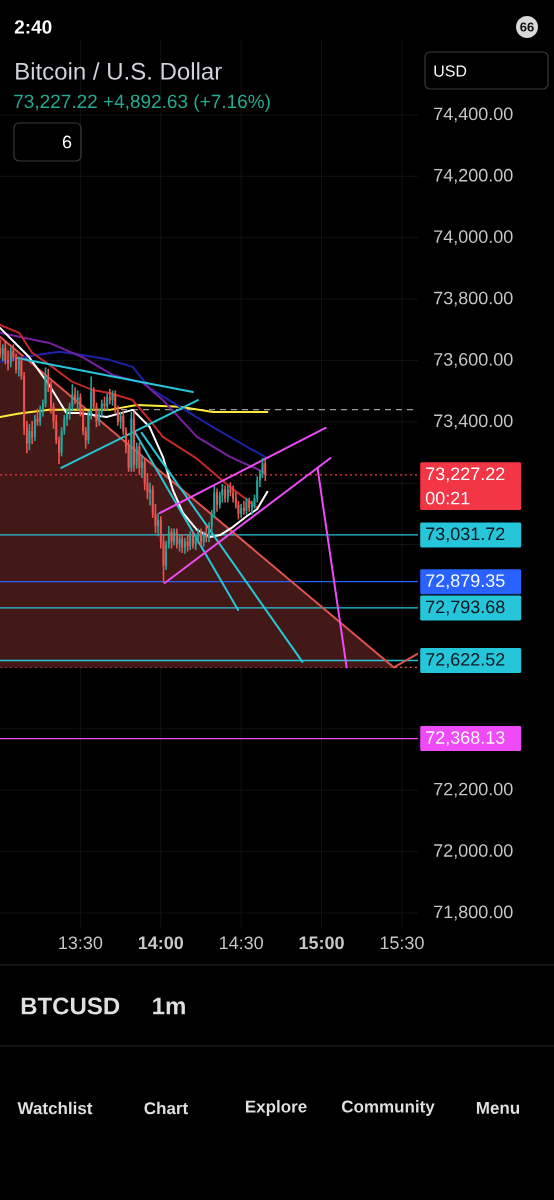 The width and height of the screenshot is (554, 1200). I want to click on x-tick-label: 13:30, so click(81, 943).